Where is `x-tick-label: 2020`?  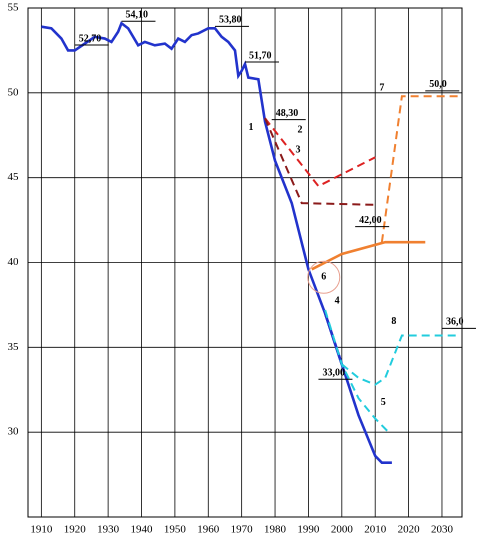 x-tick-label: 2020 is located at coordinates (409, 530).